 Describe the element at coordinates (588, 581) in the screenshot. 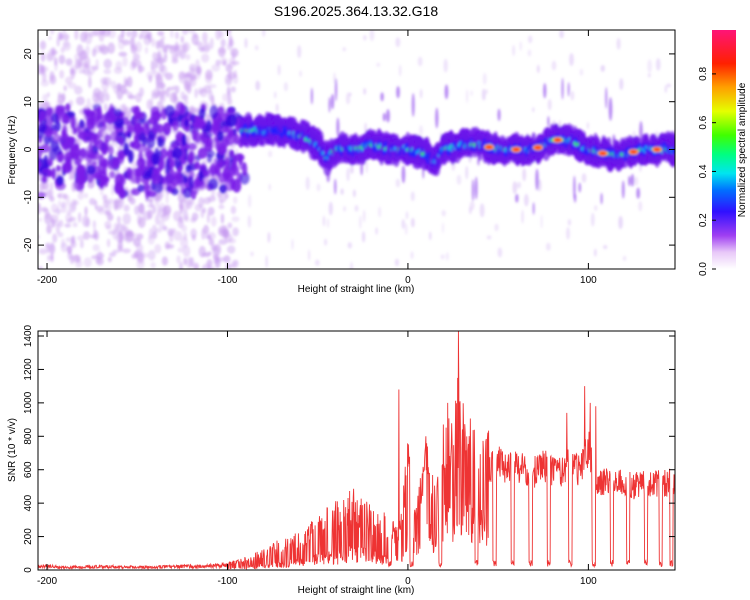

I see `x-tick-label: 100` at that location.